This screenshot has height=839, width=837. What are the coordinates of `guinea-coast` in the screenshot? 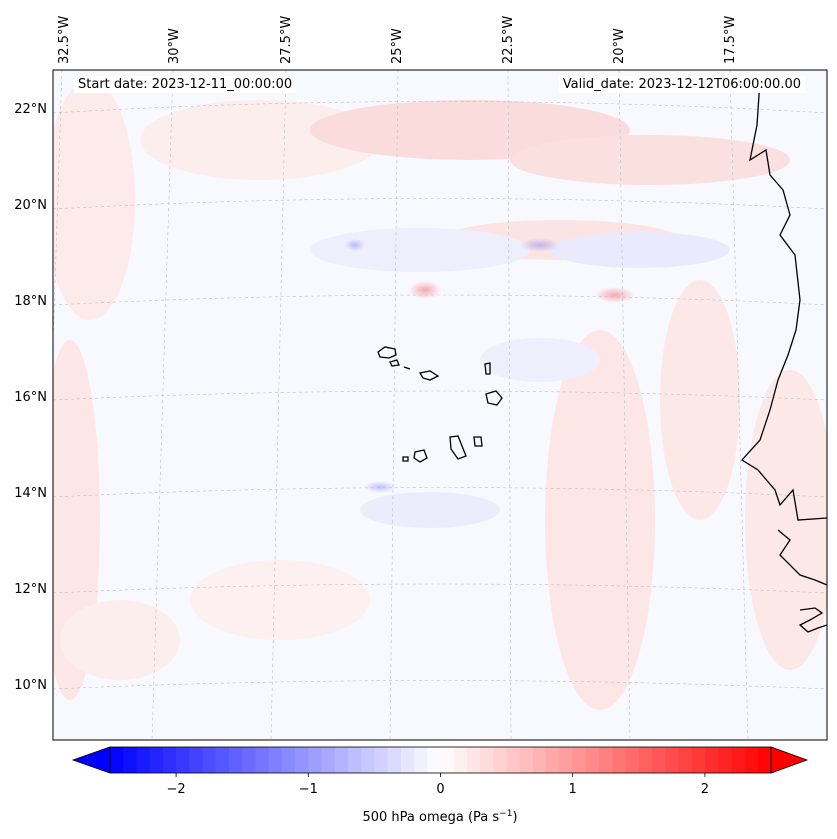 It's located at (812, 620).